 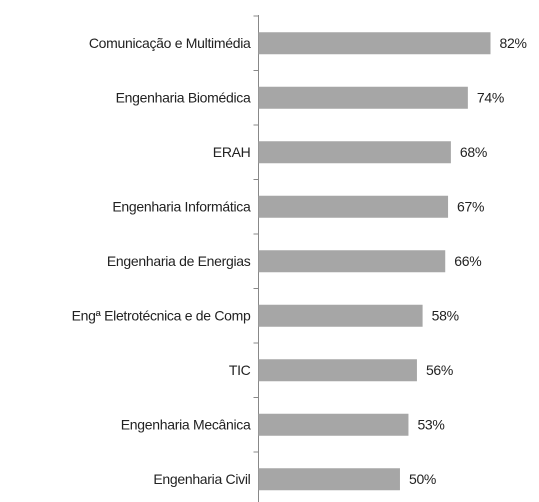 I want to click on value-label: 56%, so click(x=439, y=370).